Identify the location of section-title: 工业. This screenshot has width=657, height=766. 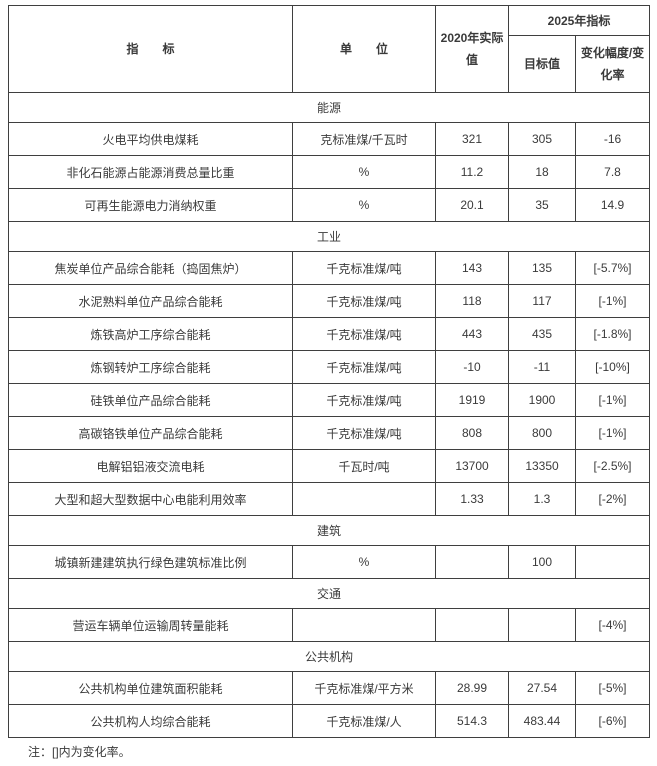
(329, 236).